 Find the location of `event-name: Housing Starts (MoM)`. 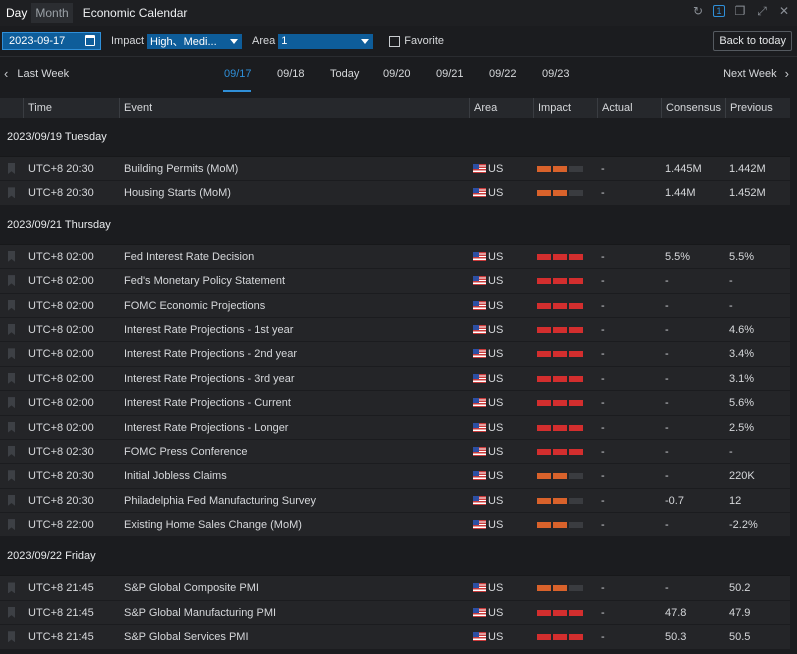

event-name: Housing Starts (MoM) is located at coordinates (177, 193).